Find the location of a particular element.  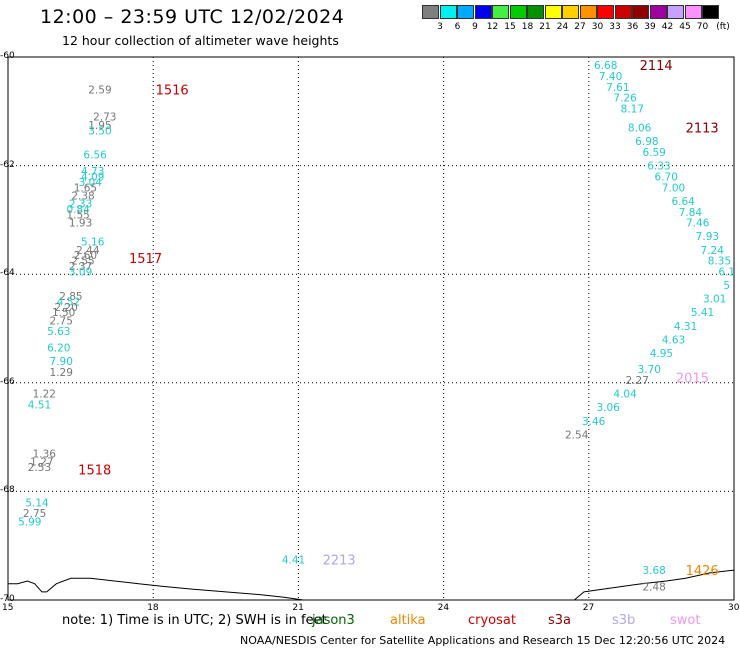

longitude-tick-label: 27 is located at coordinates (588, 608).